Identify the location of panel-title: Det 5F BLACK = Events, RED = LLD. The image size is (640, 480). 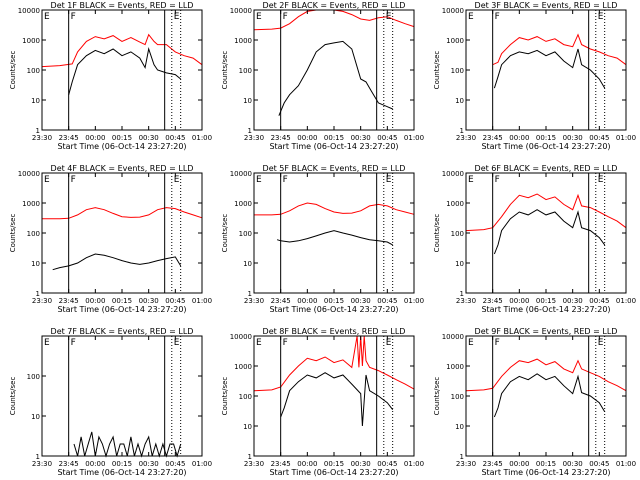
(334, 168).